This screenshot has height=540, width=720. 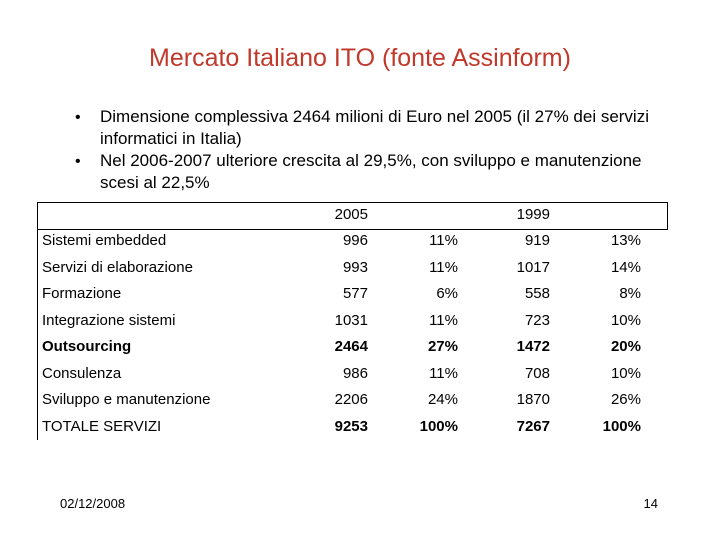 I want to click on table-cell: 24%, so click(x=442, y=399).